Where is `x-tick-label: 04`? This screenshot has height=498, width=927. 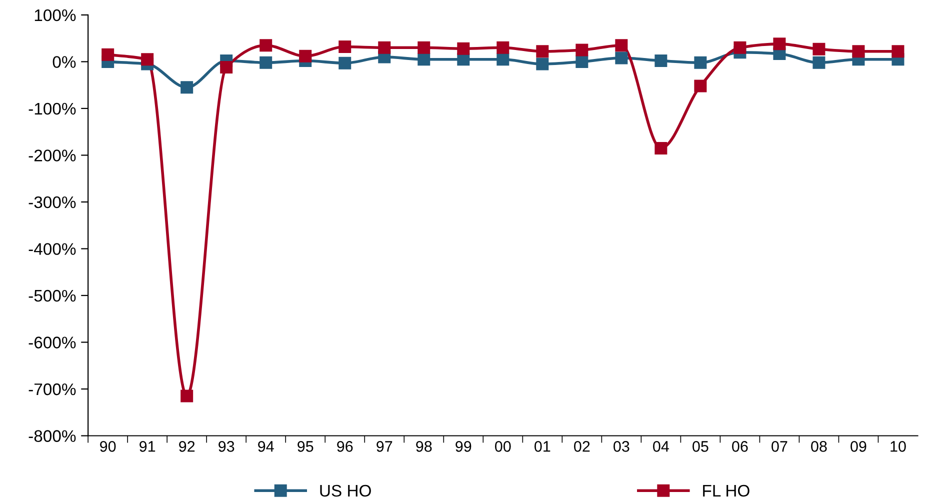
x-tick-label: 04 is located at coordinates (661, 446).